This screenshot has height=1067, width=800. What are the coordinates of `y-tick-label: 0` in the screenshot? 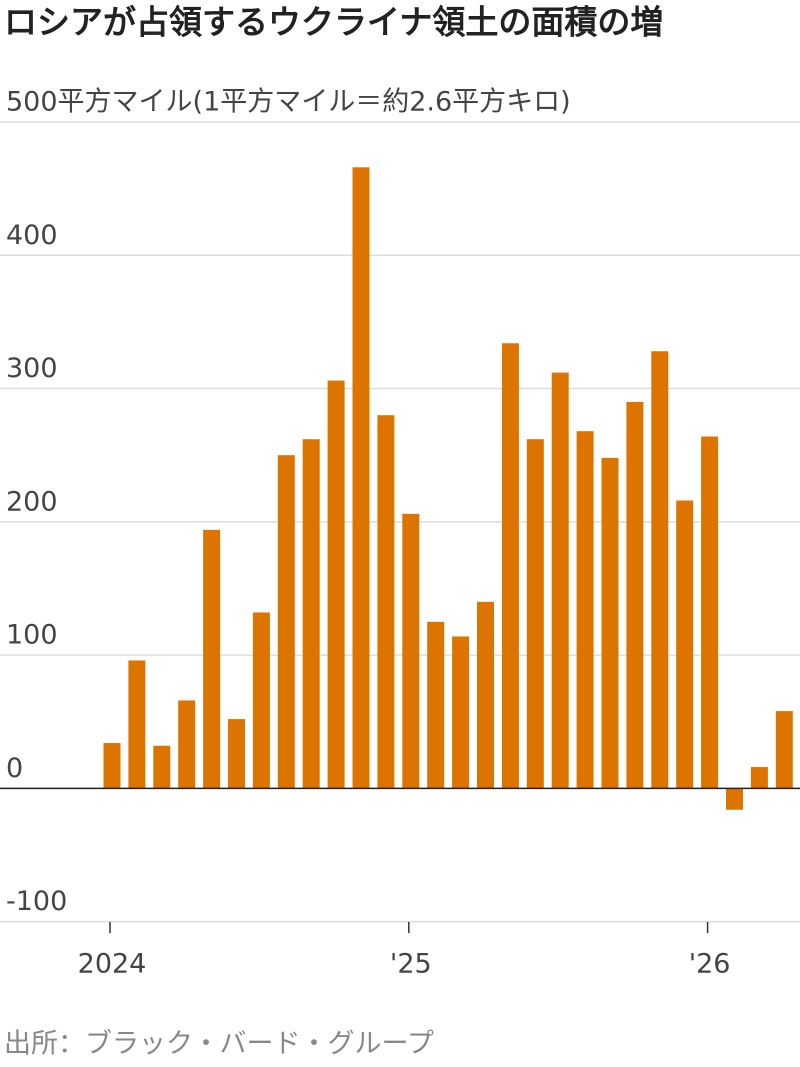 It's located at (14, 768).